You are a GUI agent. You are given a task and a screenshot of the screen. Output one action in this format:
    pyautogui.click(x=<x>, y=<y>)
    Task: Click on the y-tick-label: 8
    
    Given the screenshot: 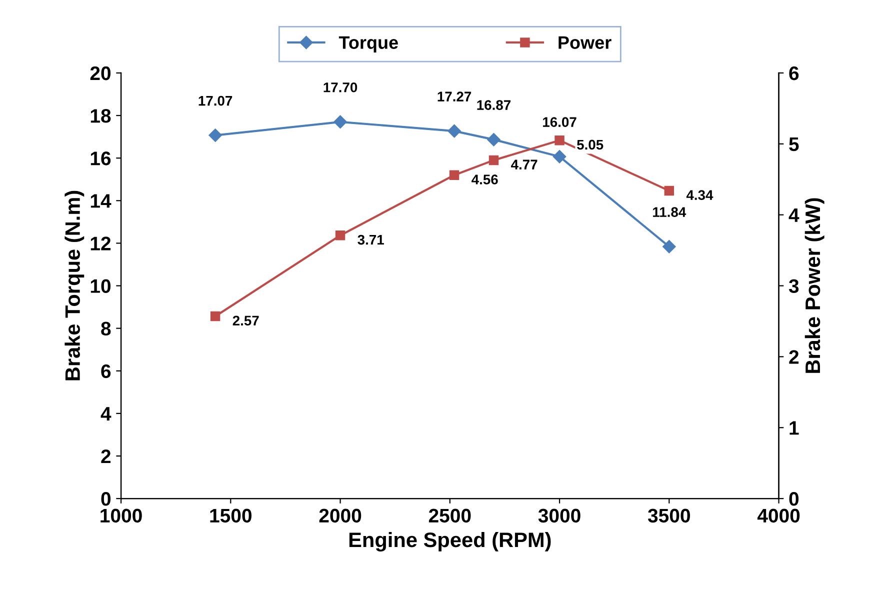 What is the action you would take?
    pyautogui.click(x=106, y=329)
    